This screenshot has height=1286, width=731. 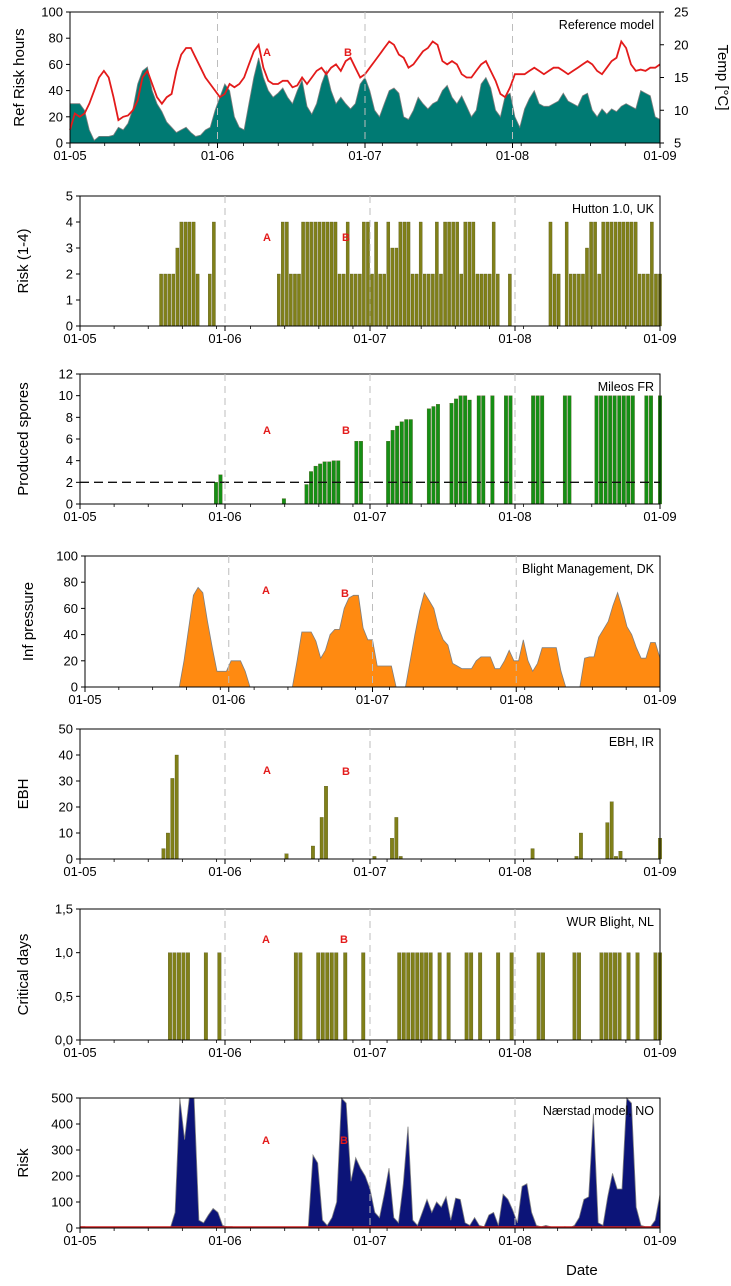 I want to click on y-tick-label: 1,0, so click(x=64, y=952).